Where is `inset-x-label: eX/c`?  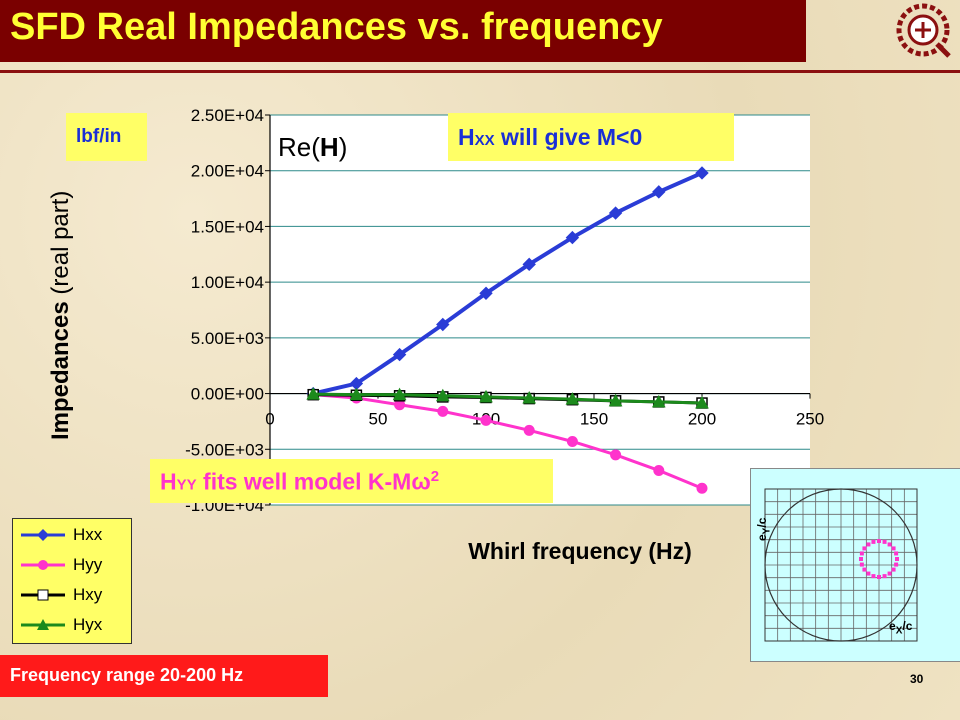 inset-x-label: eX/c is located at coordinates (901, 628).